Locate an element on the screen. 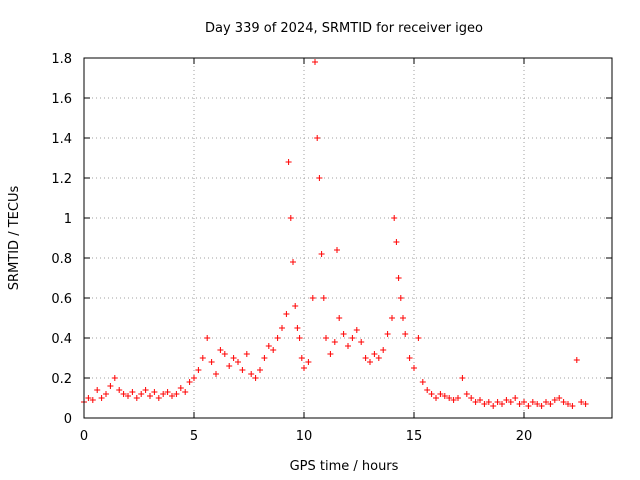 The height and width of the screenshot is (480, 640). x-tick-label: 20 is located at coordinates (524, 436).